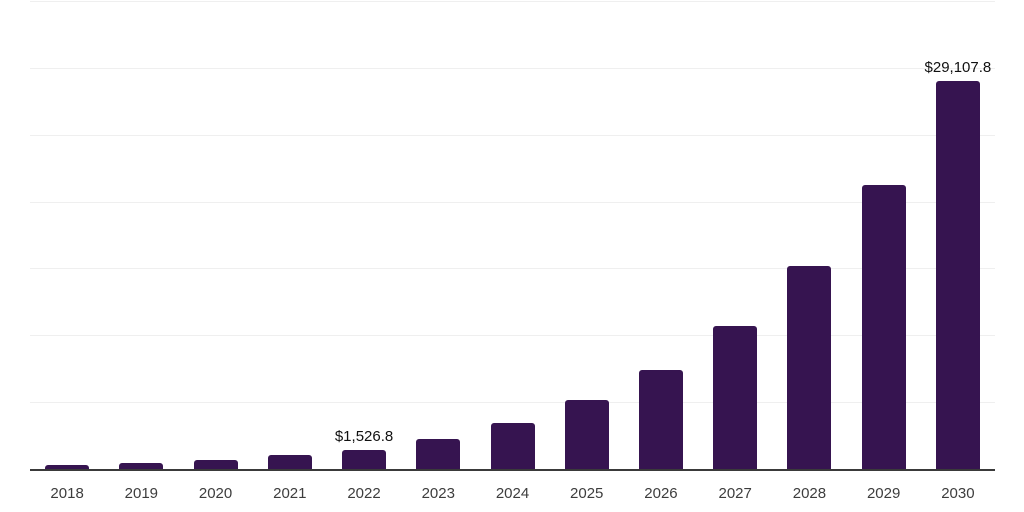 The height and width of the screenshot is (512, 1024). I want to click on x-tick-2023: 2023, so click(438, 493).